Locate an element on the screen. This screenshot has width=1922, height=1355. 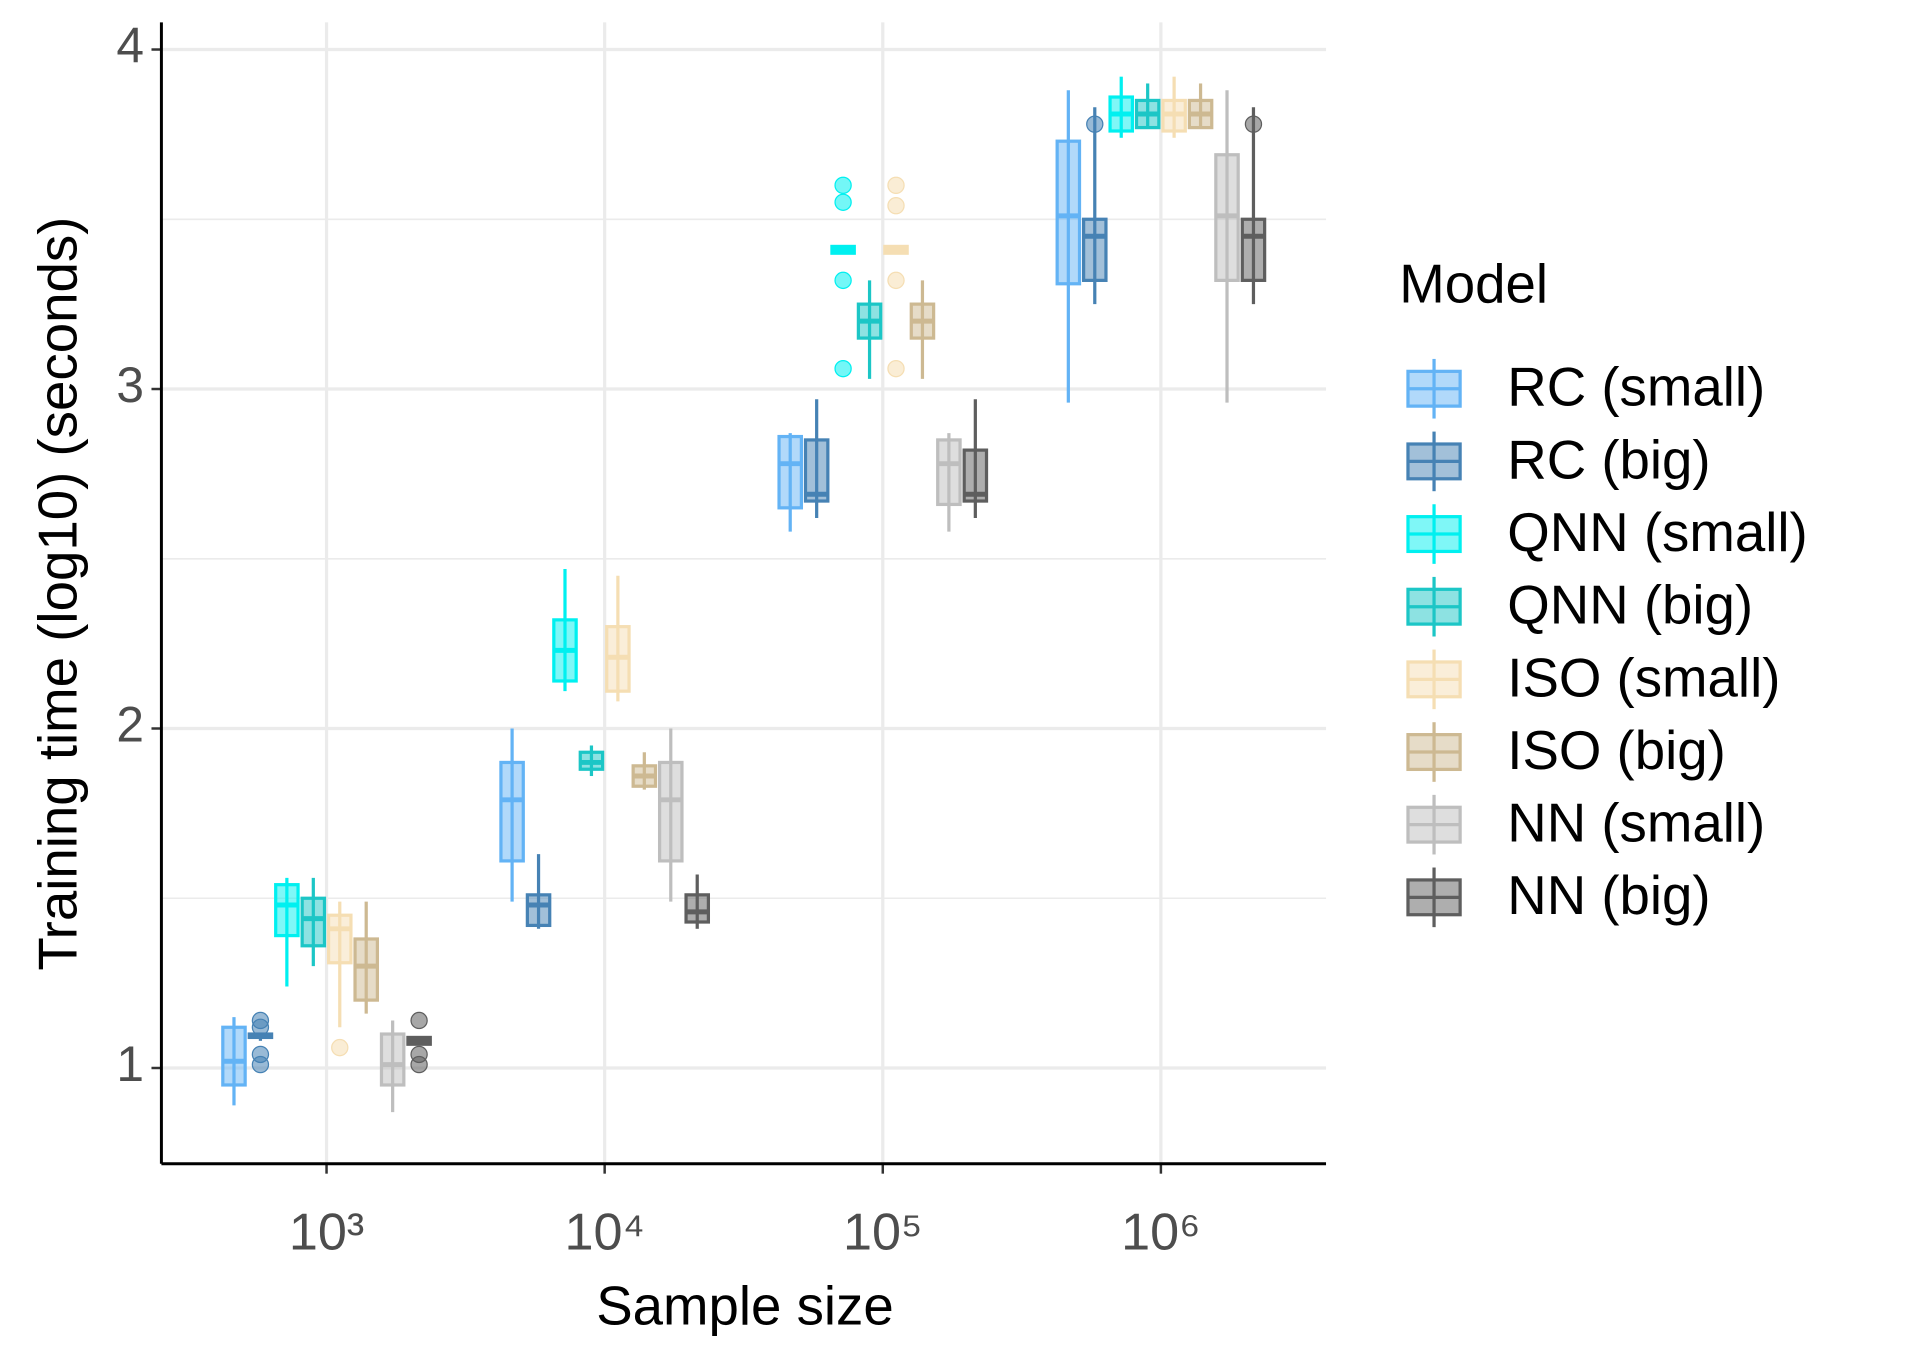
x-tick-label: 10⁴ is located at coordinates (604, 1233).